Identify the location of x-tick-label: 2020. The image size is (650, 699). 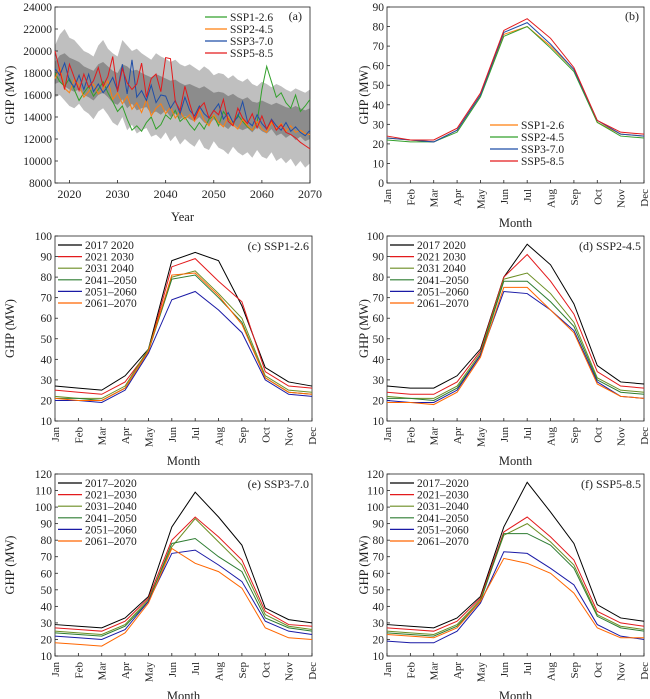
(69, 194).